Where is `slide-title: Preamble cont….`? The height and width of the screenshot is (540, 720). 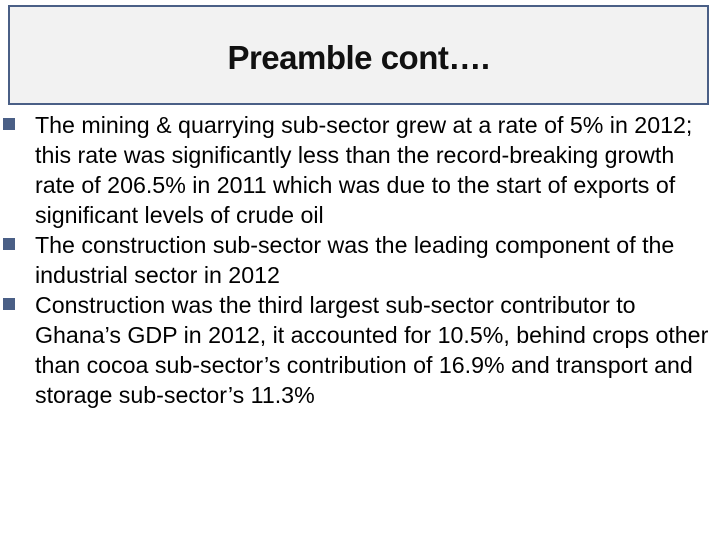
slide-title: Preamble cont…. is located at coordinates (358, 57).